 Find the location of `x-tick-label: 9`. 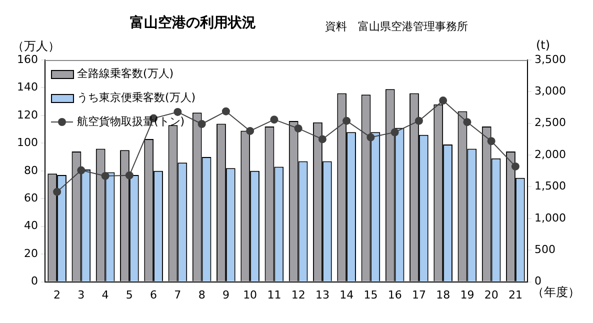

x-tick-label: 9 is located at coordinates (226, 295).